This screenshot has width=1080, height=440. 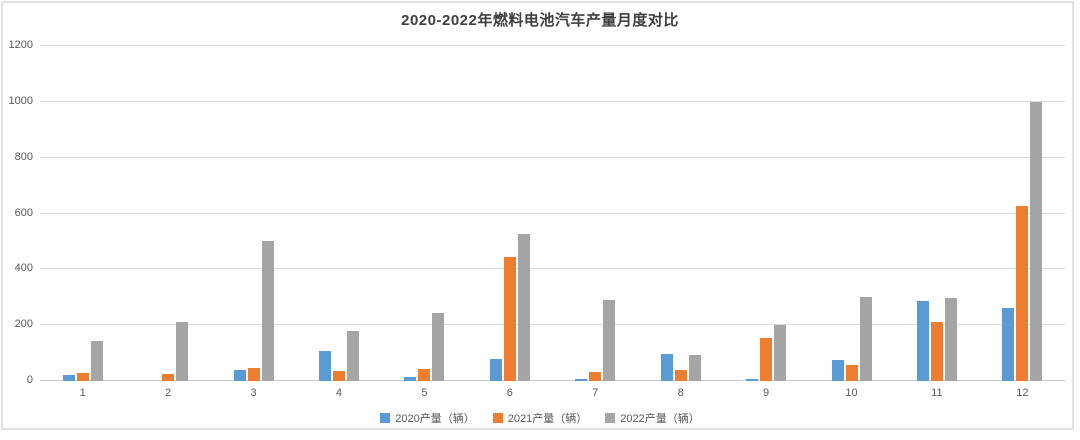 I want to click on bar-group-2: 2, so click(x=167, y=222).